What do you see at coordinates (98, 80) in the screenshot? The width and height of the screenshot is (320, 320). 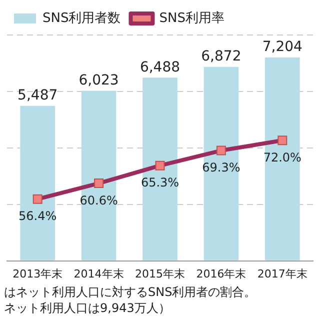 I see `data-label: 6,023` at bounding box center [98, 80].